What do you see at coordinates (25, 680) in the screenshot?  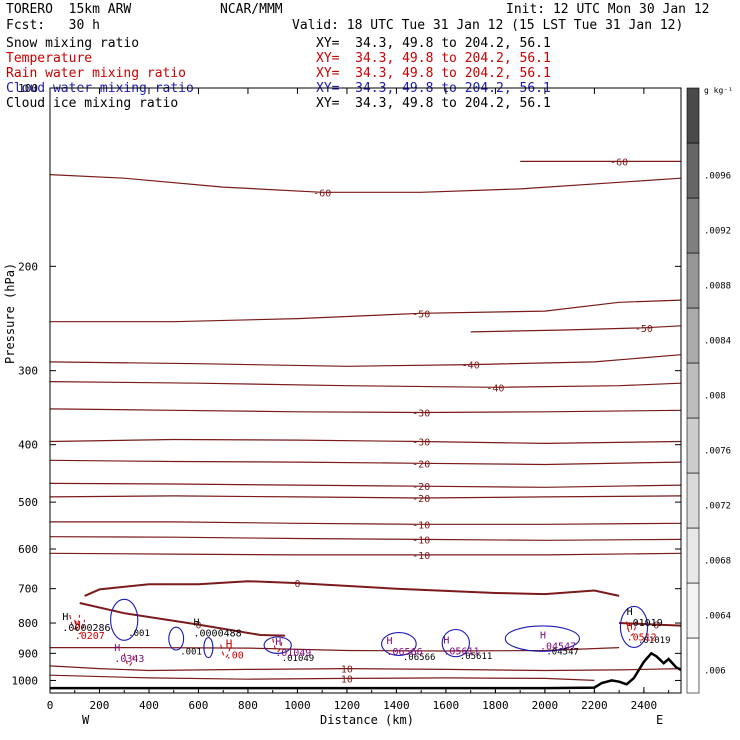 I see `y-tick-label: 1000` at bounding box center [25, 680].